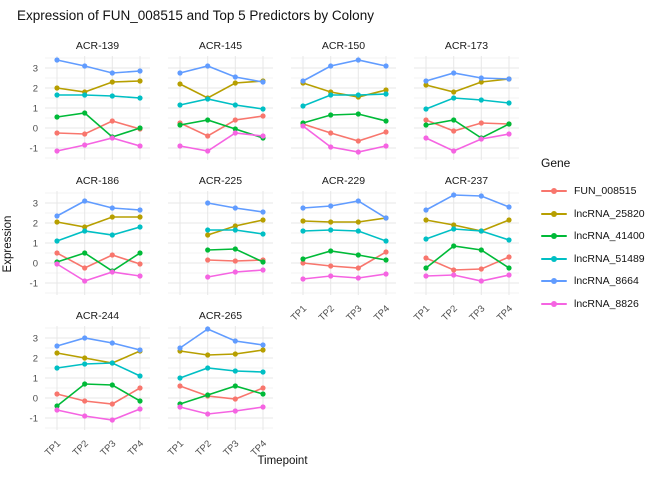  Describe the element at coordinates (97, 316) in the screenshot. I see `facet-strip-label: ACR-244` at that location.